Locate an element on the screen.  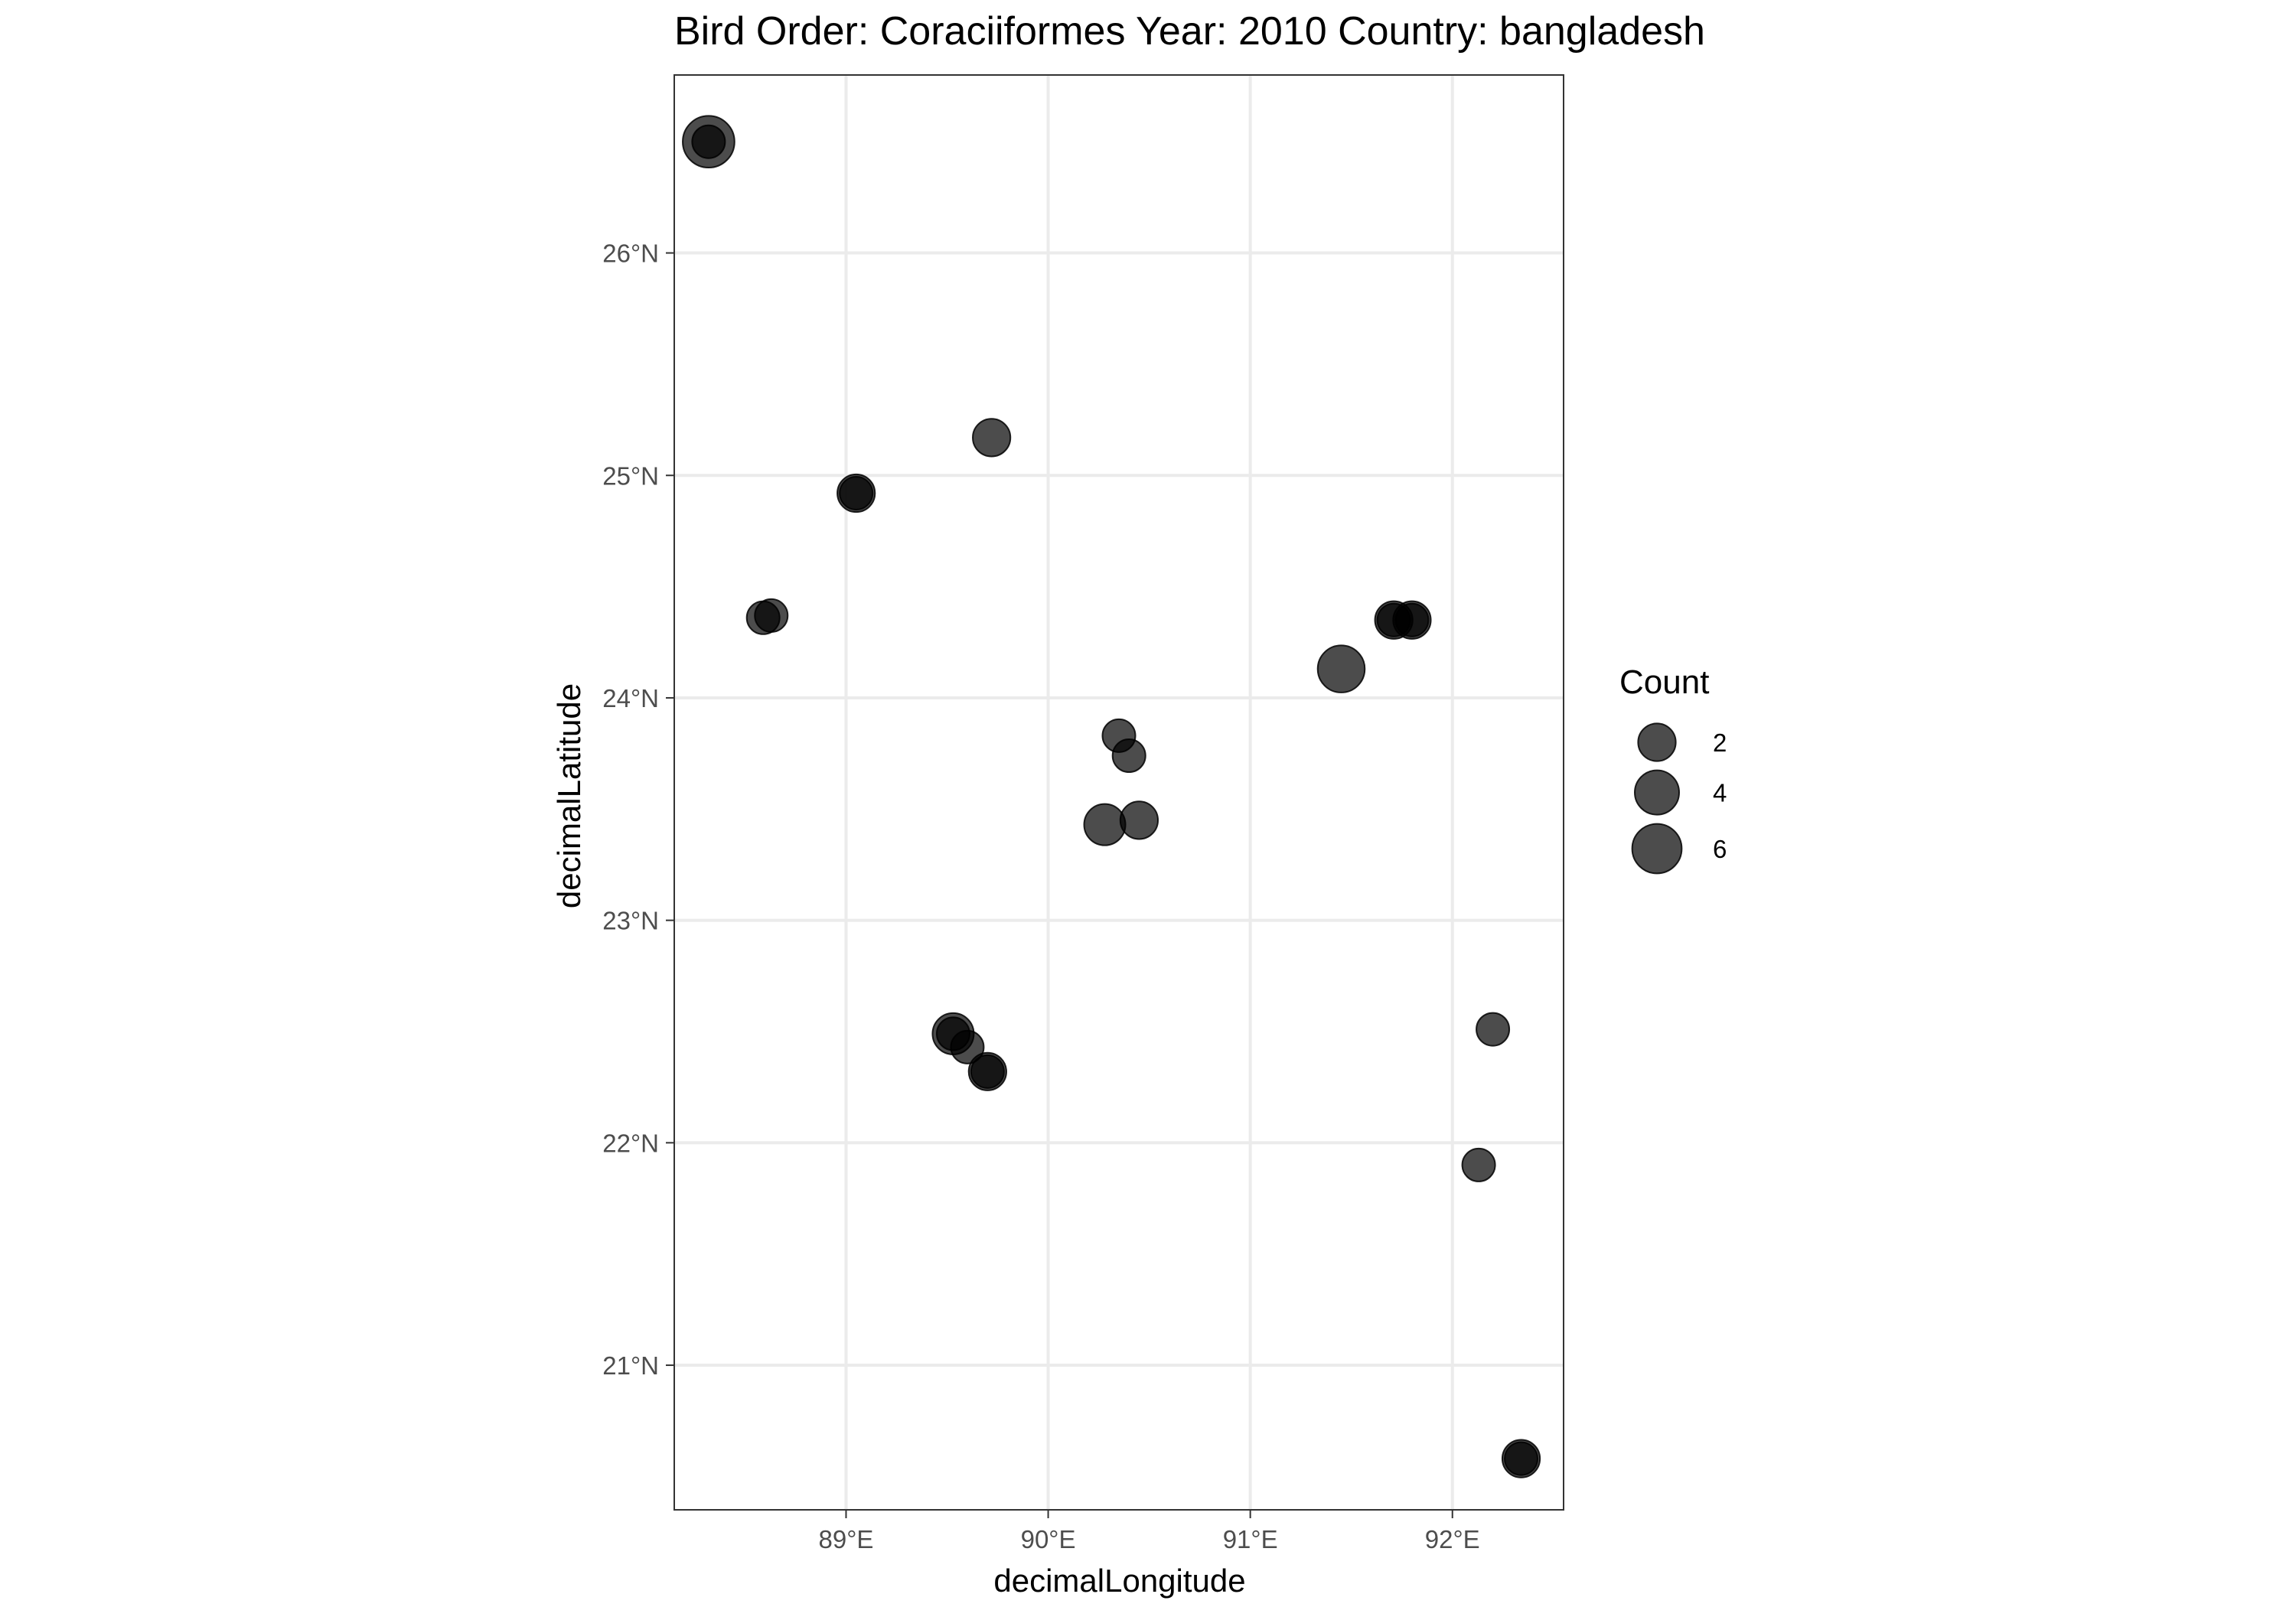
y-tick-label: 24°N is located at coordinates (630, 698).